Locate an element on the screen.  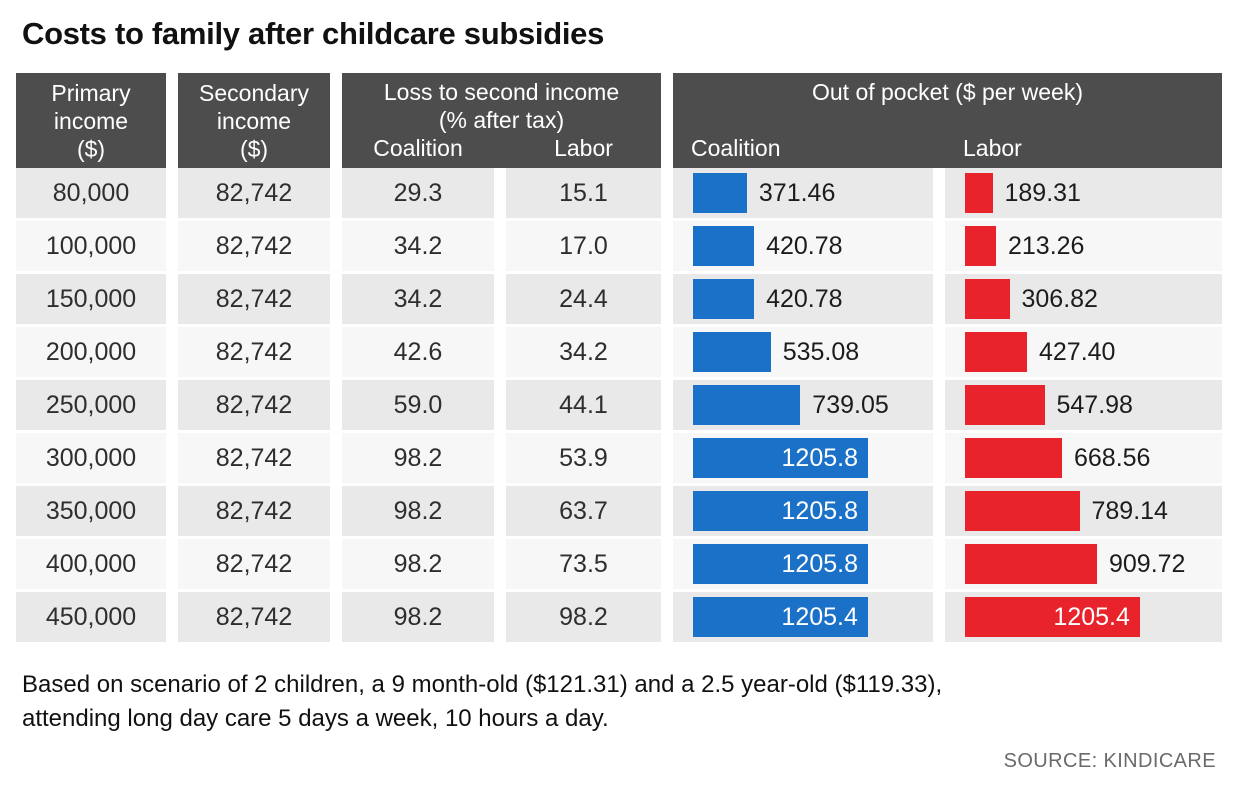
coalition-out-of-pocket-cell: 535.08 is located at coordinates (803, 352).